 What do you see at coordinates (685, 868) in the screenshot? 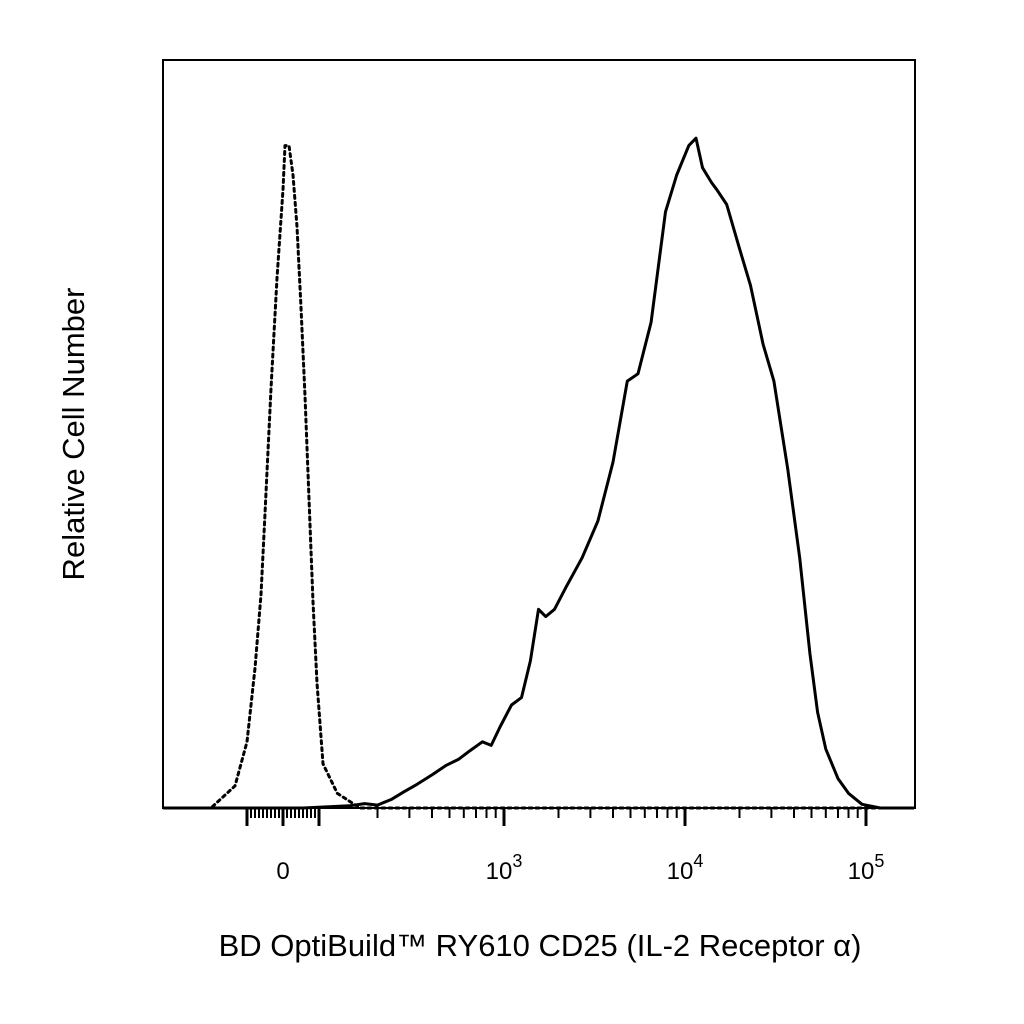
I see `x-tick-label: 10⁴` at bounding box center [685, 868].